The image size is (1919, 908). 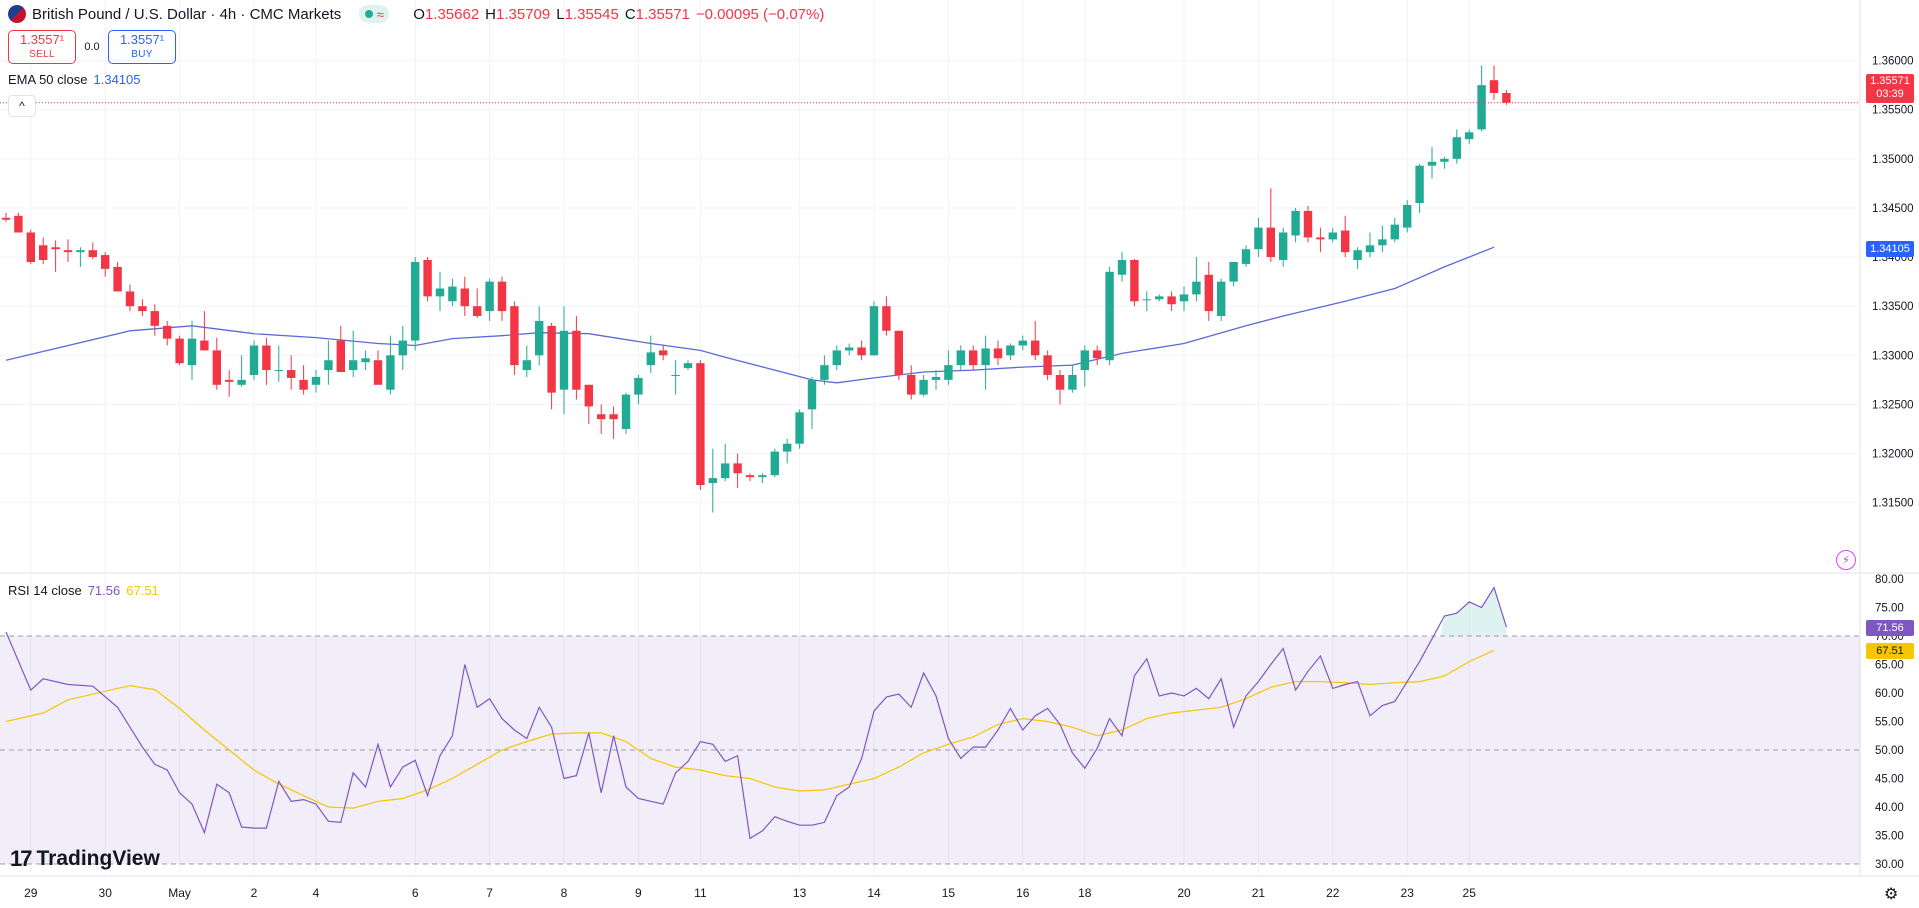 What do you see at coordinates (42, 54) in the screenshot?
I see `sell-label: SELL` at bounding box center [42, 54].